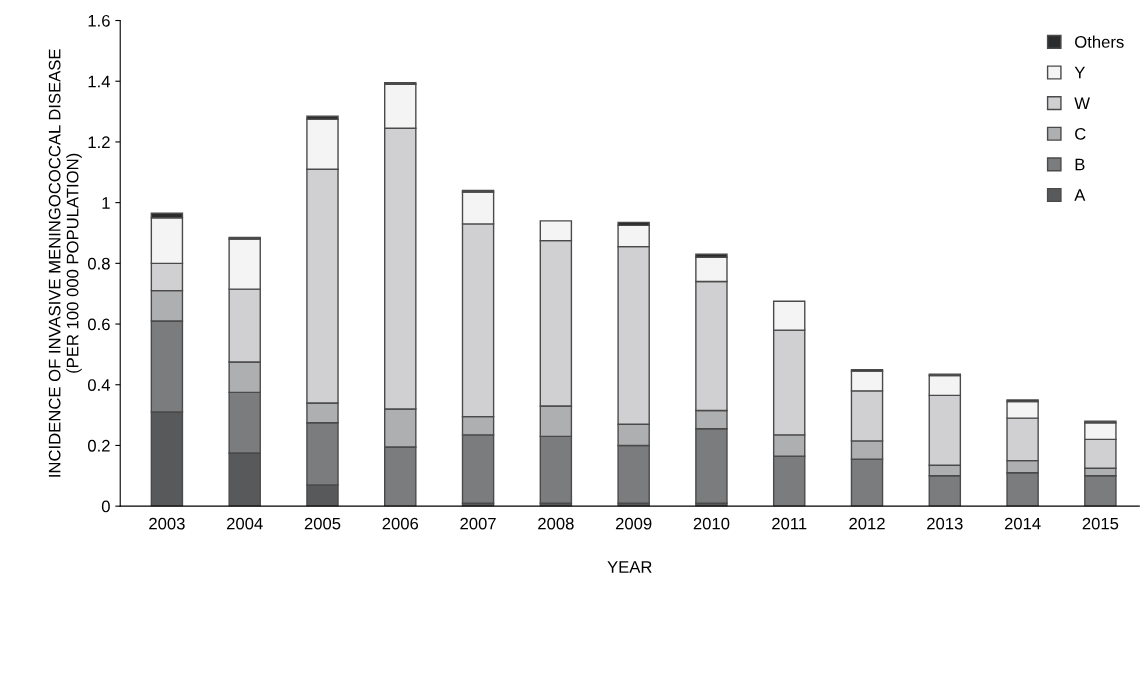  Describe the element at coordinates (945, 523) in the screenshot. I see `x-tick-label: 2013` at that location.